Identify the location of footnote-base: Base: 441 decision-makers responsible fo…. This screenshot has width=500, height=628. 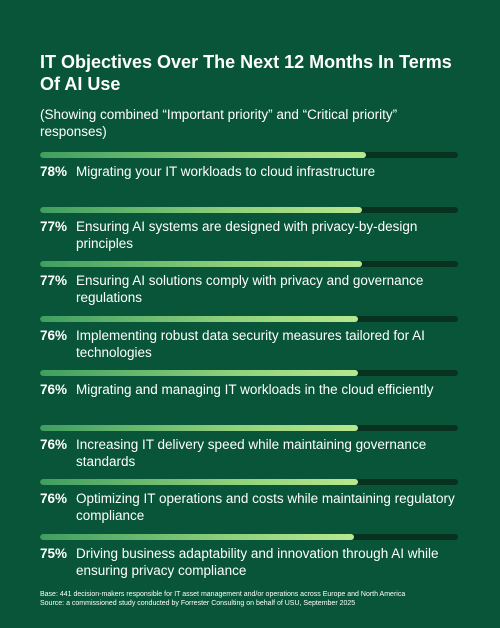
(223, 594).